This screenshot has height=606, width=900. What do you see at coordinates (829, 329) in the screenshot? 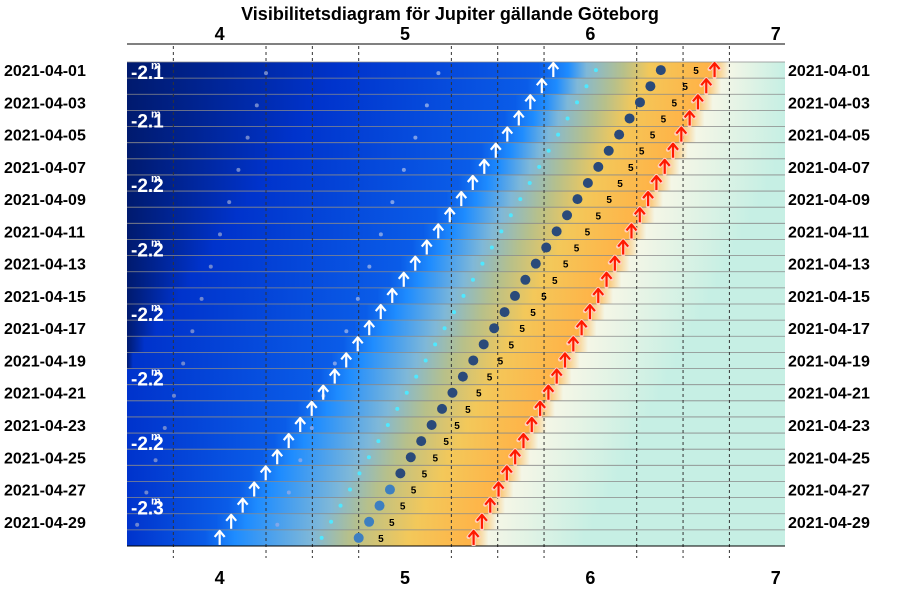
I see `date-label-right: 2021-04-17` at bounding box center [829, 329].